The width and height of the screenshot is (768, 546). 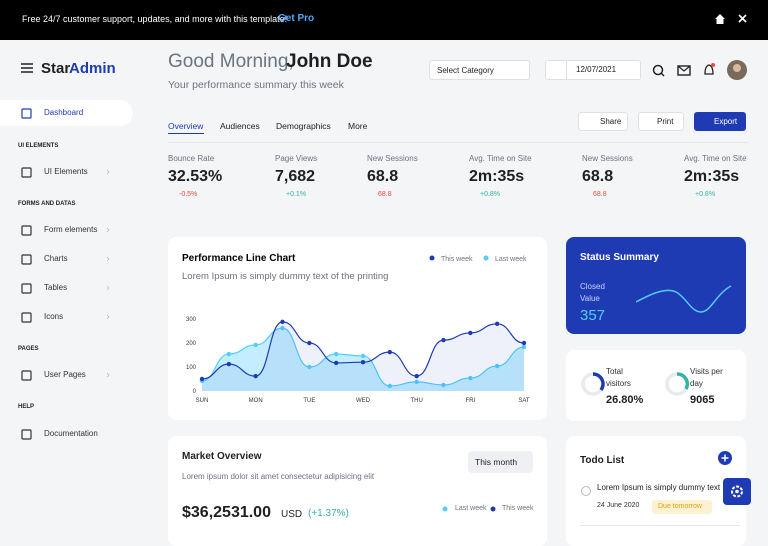 What do you see at coordinates (358, 126) in the screenshot?
I see `tab: More` at bounding box center [358, 126].